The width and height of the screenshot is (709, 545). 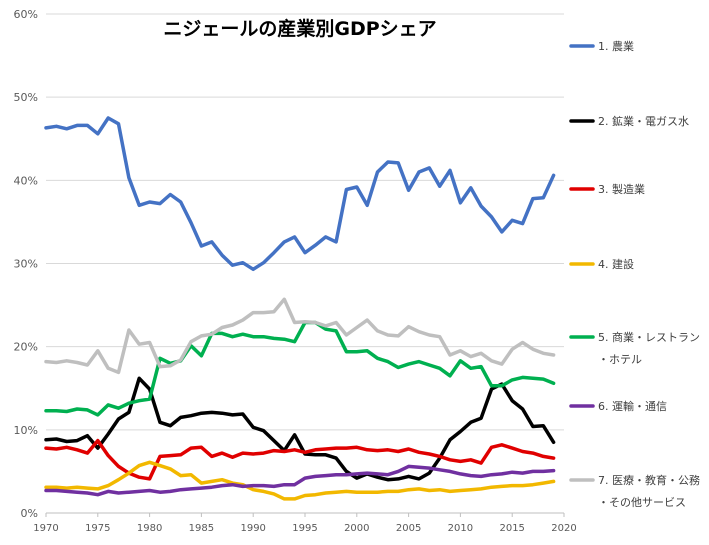 What do you see at coordinates (26, 97) in the screenshot?
I see `y-tick-label: 50%` at bounding box center [26, 97].